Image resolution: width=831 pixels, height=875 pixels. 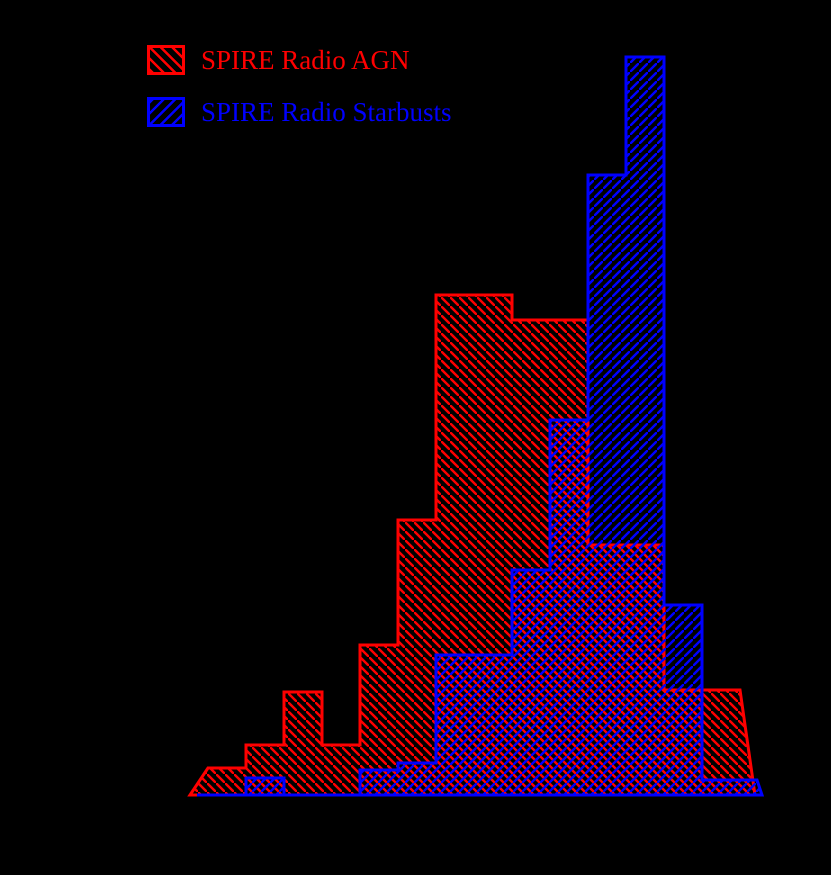 What do you see at coordinates (305, 60) in the screenshot?
I see `legend-label-agn: SPIRE Radio AGN` at bounding box center [305, 60].